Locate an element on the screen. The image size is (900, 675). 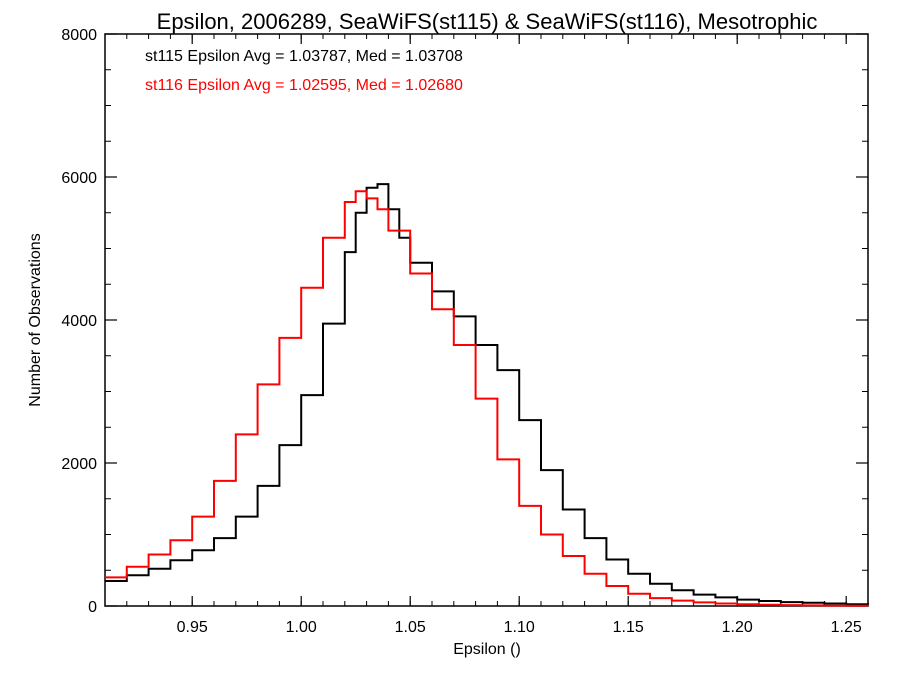
y-tick-label: 0 is located at coordinates (92, 607).